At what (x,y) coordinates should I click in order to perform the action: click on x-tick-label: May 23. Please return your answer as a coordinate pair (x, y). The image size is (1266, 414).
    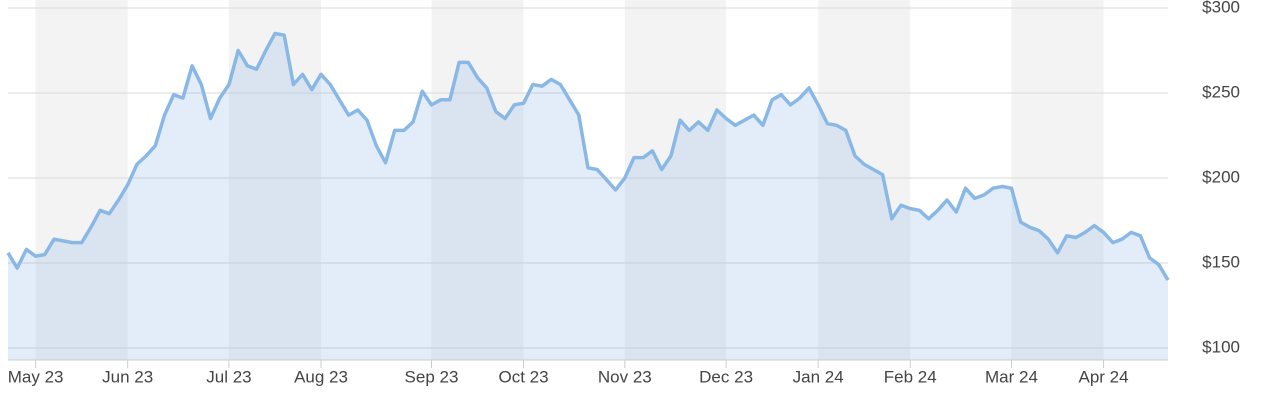
    Looking at the image, I should click on (36, 376).